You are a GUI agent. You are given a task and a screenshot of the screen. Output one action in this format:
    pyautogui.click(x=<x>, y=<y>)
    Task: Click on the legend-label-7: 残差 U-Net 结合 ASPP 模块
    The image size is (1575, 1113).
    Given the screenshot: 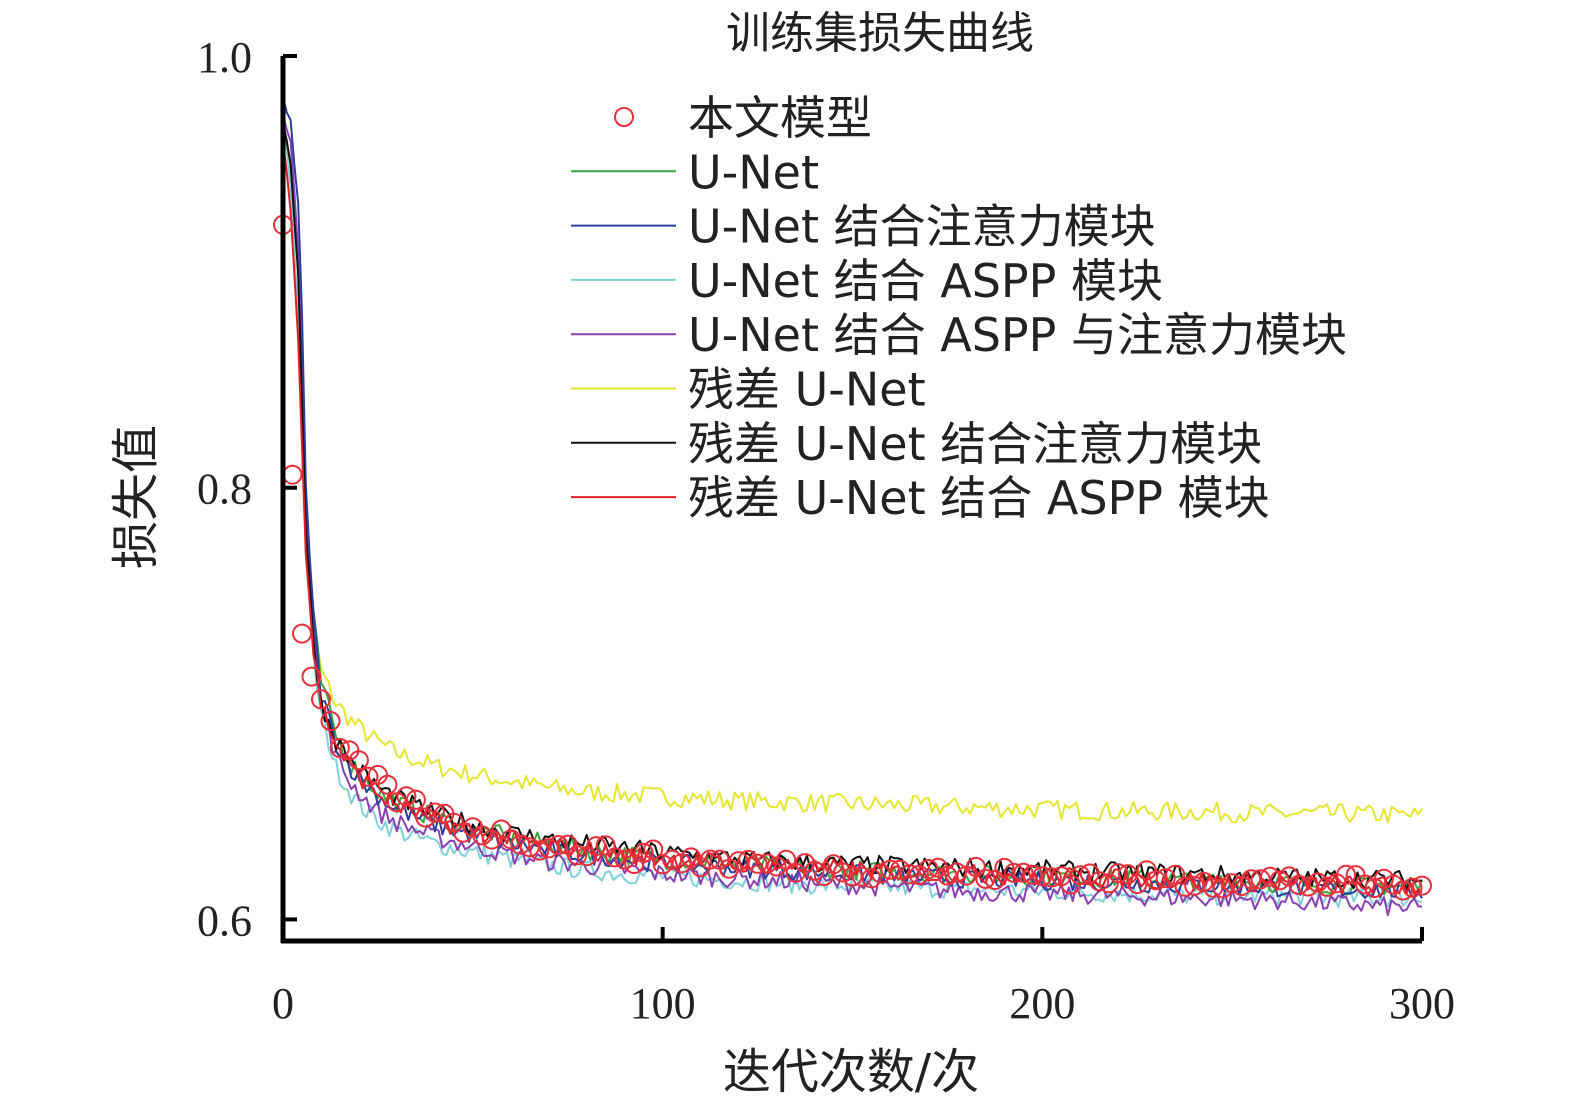 What is the action you would take?
    pyautogui.click(x=979, y=498)
    